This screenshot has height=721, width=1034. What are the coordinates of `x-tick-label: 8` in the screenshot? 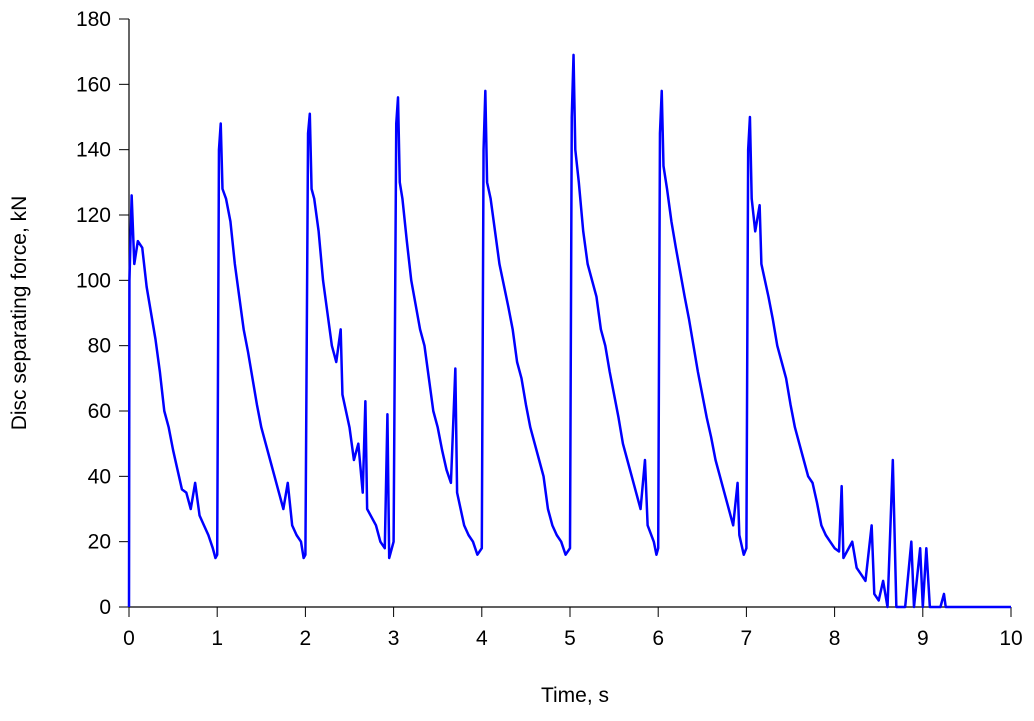 It's located at (835, 638).